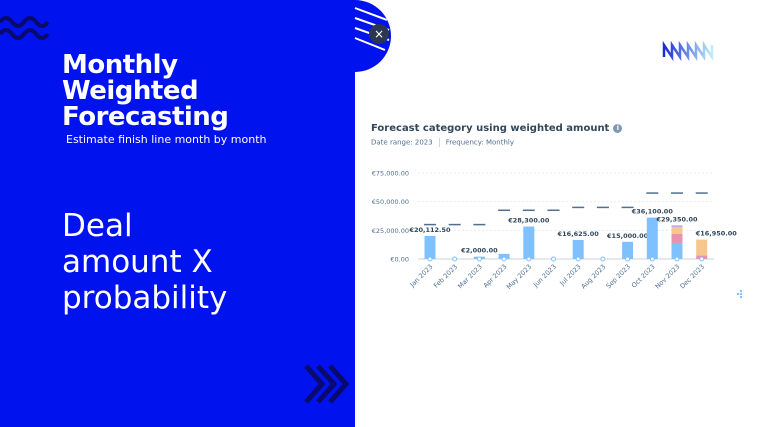 The height and width of the screenshot is (427, 759). Describe the element at coordinates (479, 142) in the screenshot. I see `frequency: Frequency: Monthly` at that location.